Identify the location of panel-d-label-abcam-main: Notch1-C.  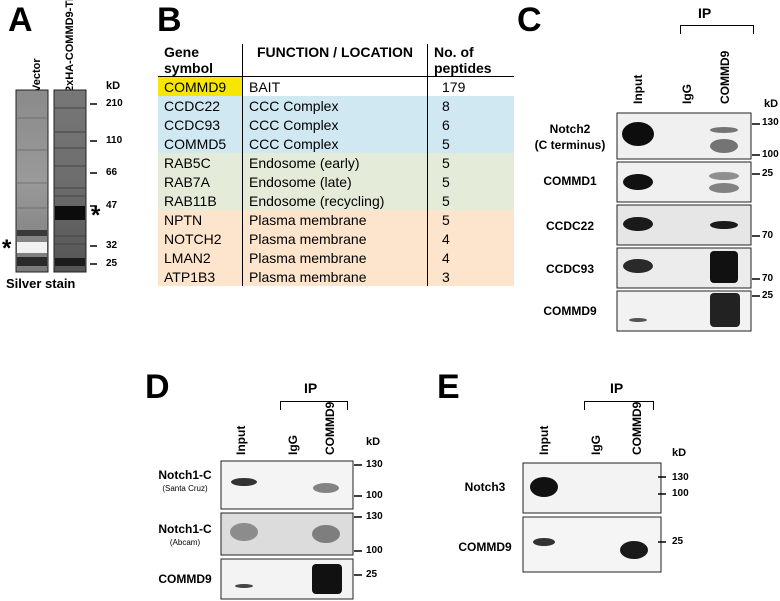
(185, 529).